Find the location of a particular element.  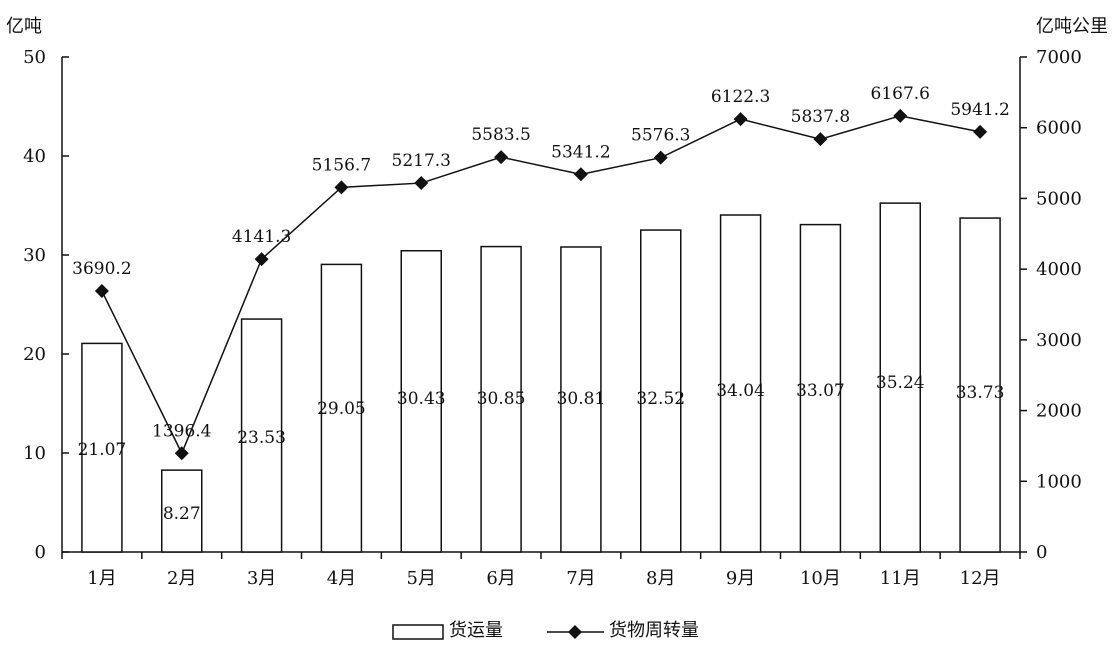

bar-value-label: 35.24 is located at coordinates (900, 383).